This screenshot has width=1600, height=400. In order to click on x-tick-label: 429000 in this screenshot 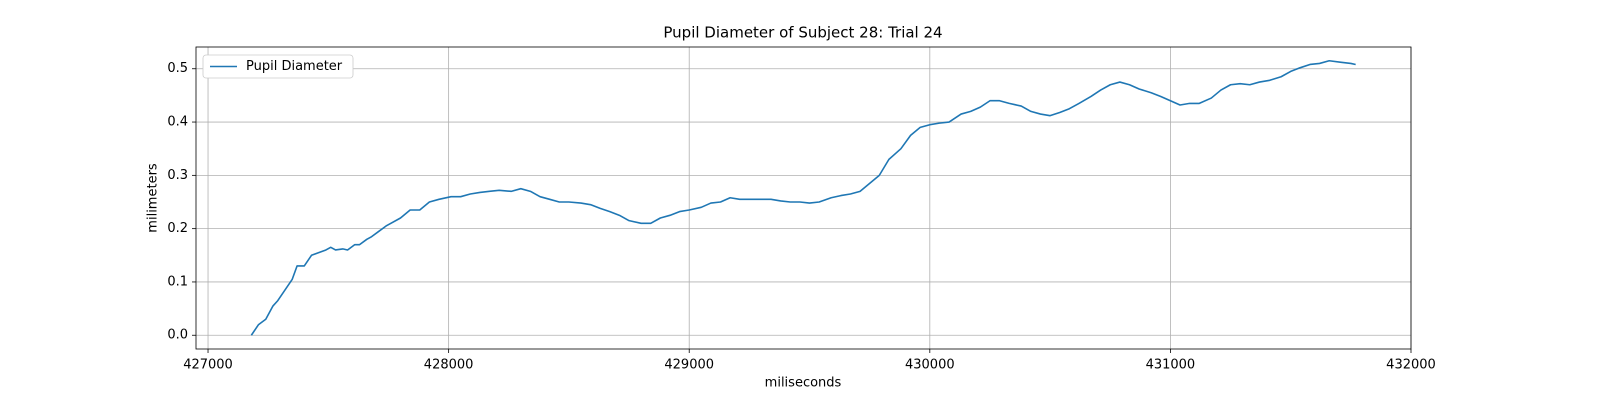, I will do `click(689, 365)`.